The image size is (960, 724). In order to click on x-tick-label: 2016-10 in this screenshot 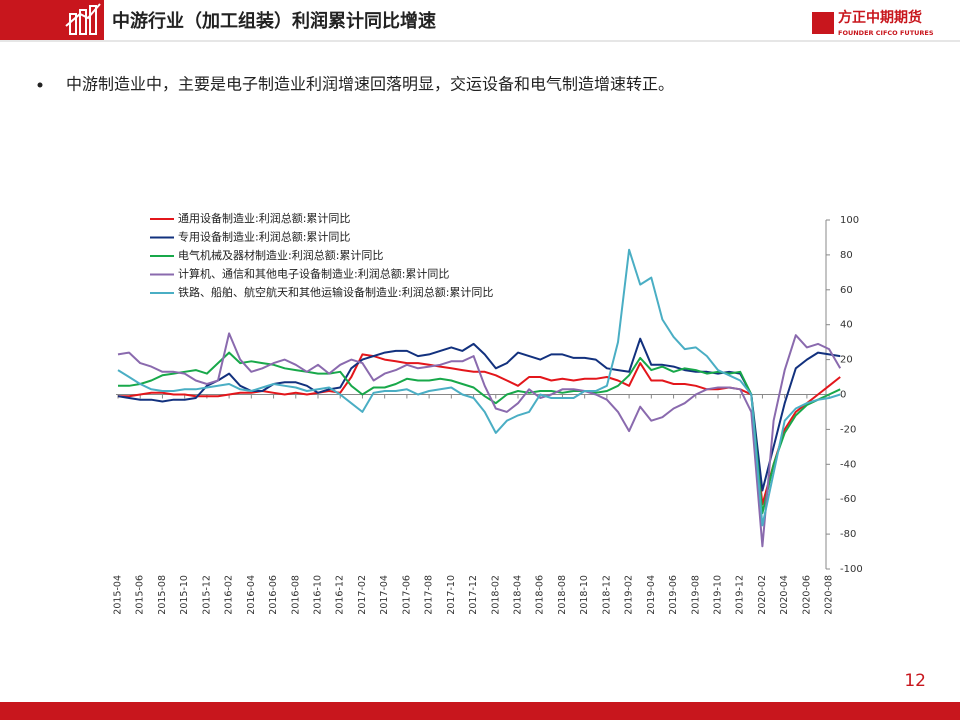, I will do `click(318, 595)`.